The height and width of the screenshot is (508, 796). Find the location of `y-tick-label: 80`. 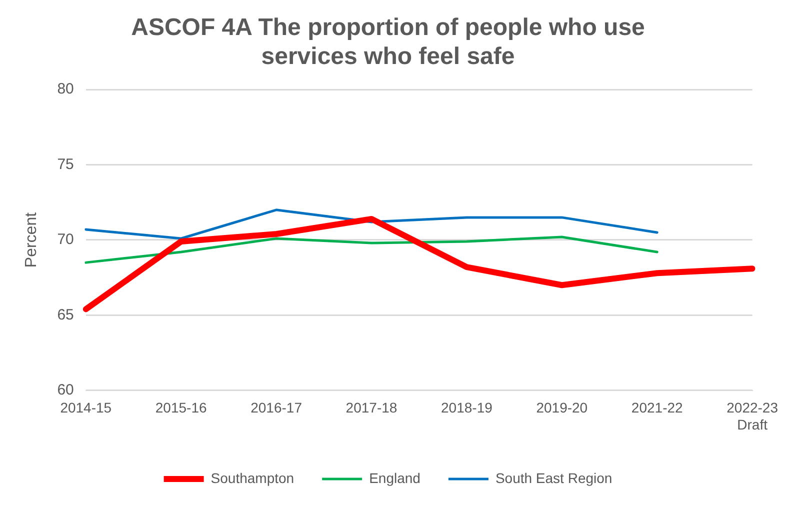

y-tick-label: 80 is located at coordinates (65, 89).